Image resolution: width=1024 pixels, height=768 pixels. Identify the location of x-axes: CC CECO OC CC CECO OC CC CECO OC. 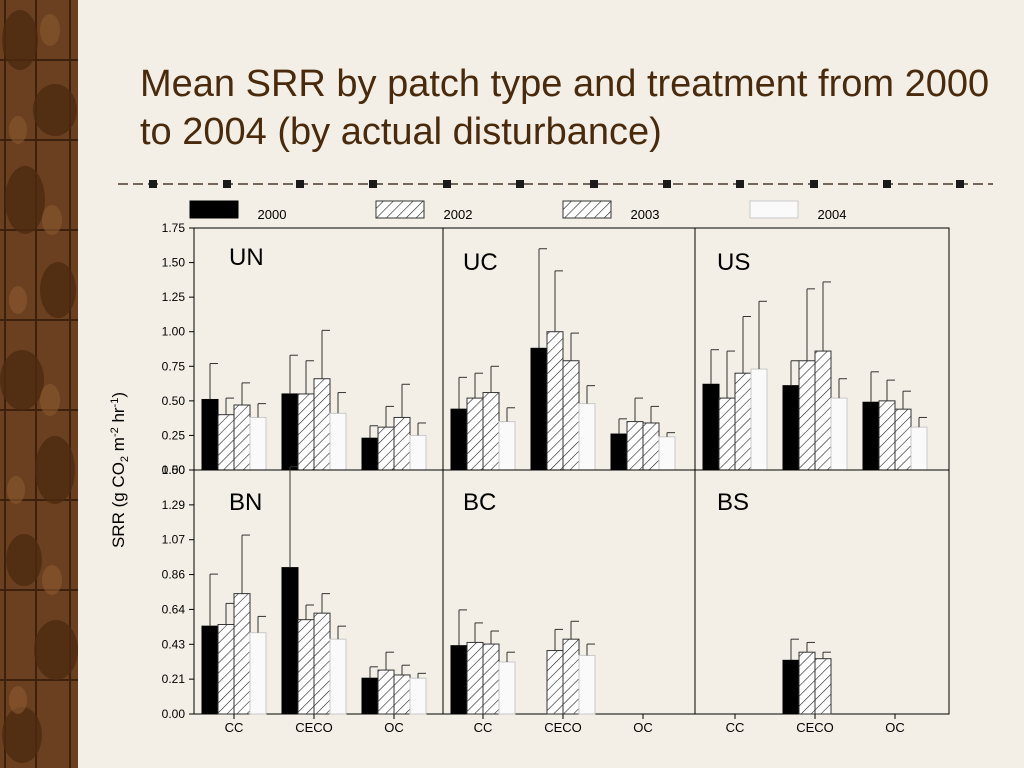
(565, 724).